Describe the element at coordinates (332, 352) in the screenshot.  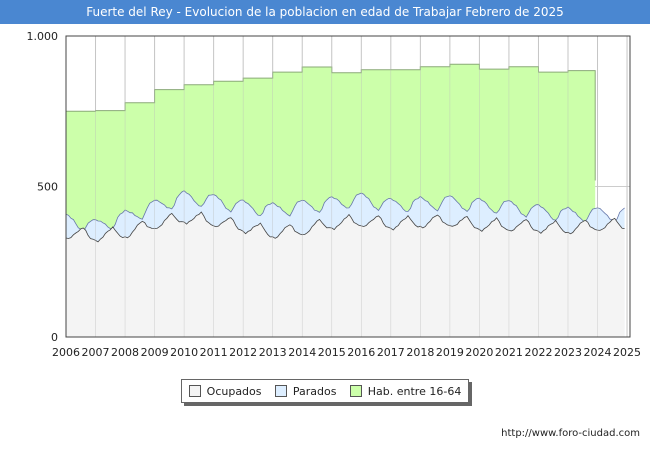
I see `x-tick-label-2015: 2015` at that location.